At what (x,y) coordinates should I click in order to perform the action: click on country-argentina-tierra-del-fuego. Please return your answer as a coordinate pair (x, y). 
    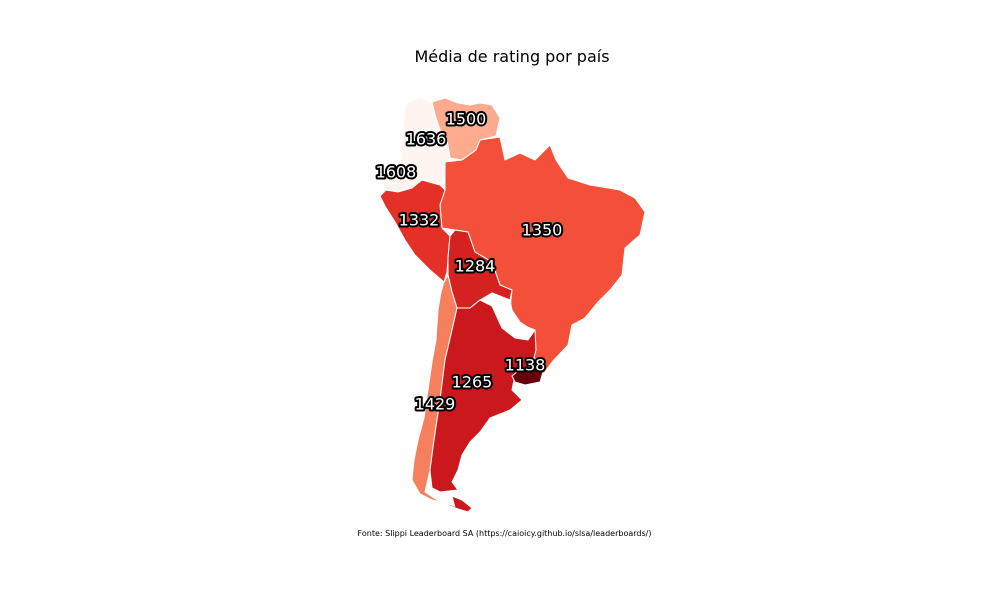
    Looking at the image, I should click on (462, 504).